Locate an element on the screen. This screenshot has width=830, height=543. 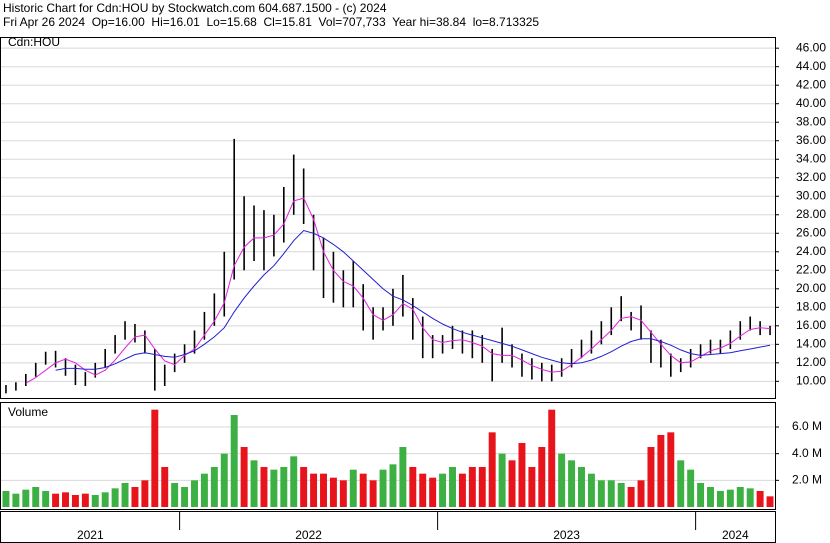
y2-tick-label: 4.0 M is located at coordinates (807, 453).